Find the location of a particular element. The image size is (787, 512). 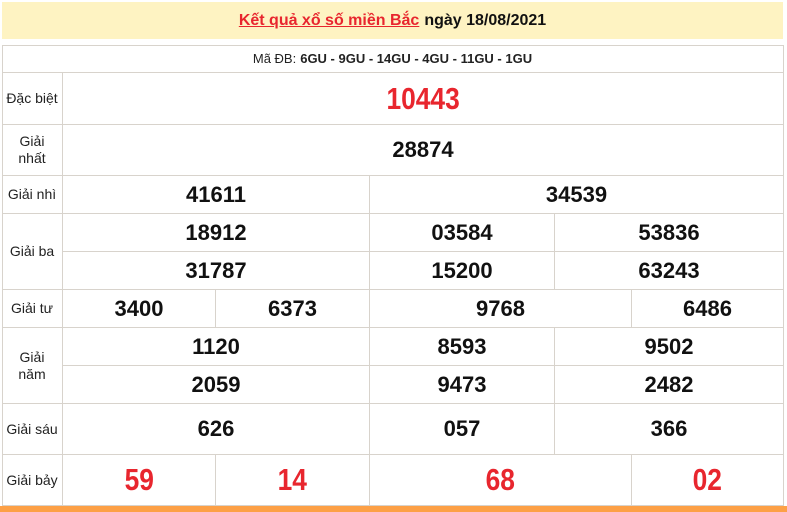

giai-bay-cell: 68 is located at coordinates (501, 480).